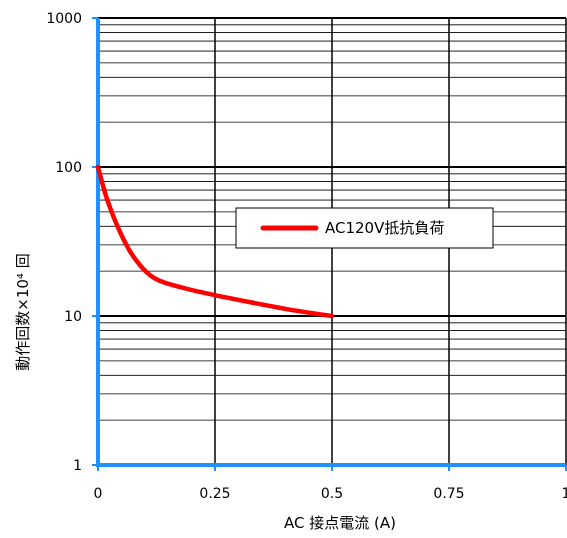 This screenshot has width=567, height=538. Describe the element at coordinates (214, 494) in the screenshot. I see `x-tick-label: 0.25` at that location.